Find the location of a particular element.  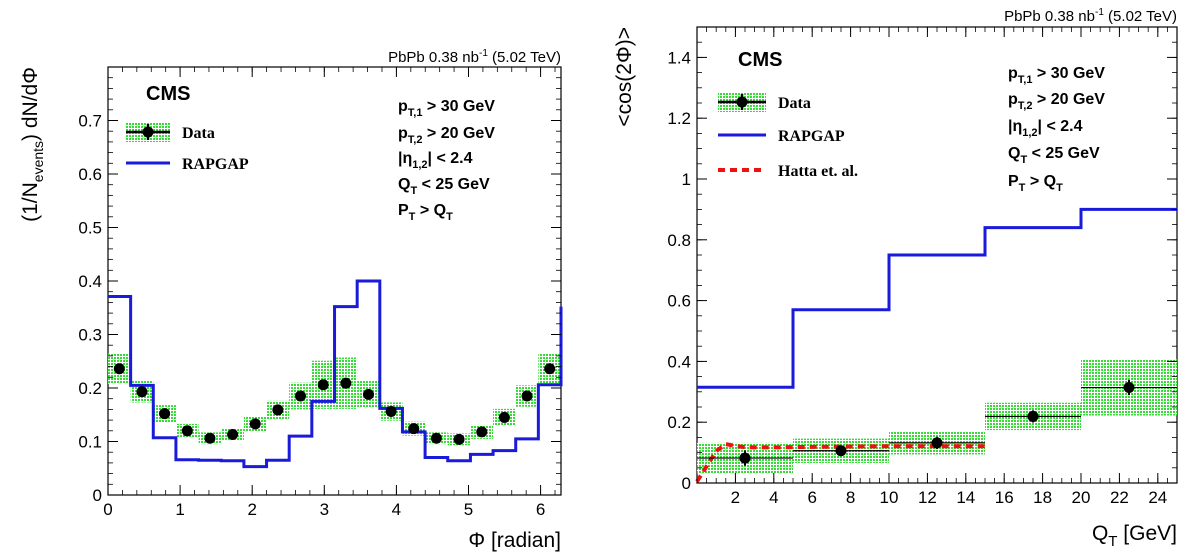

right-y-tick-label: 0.4 is located at coordinates (679, 361).